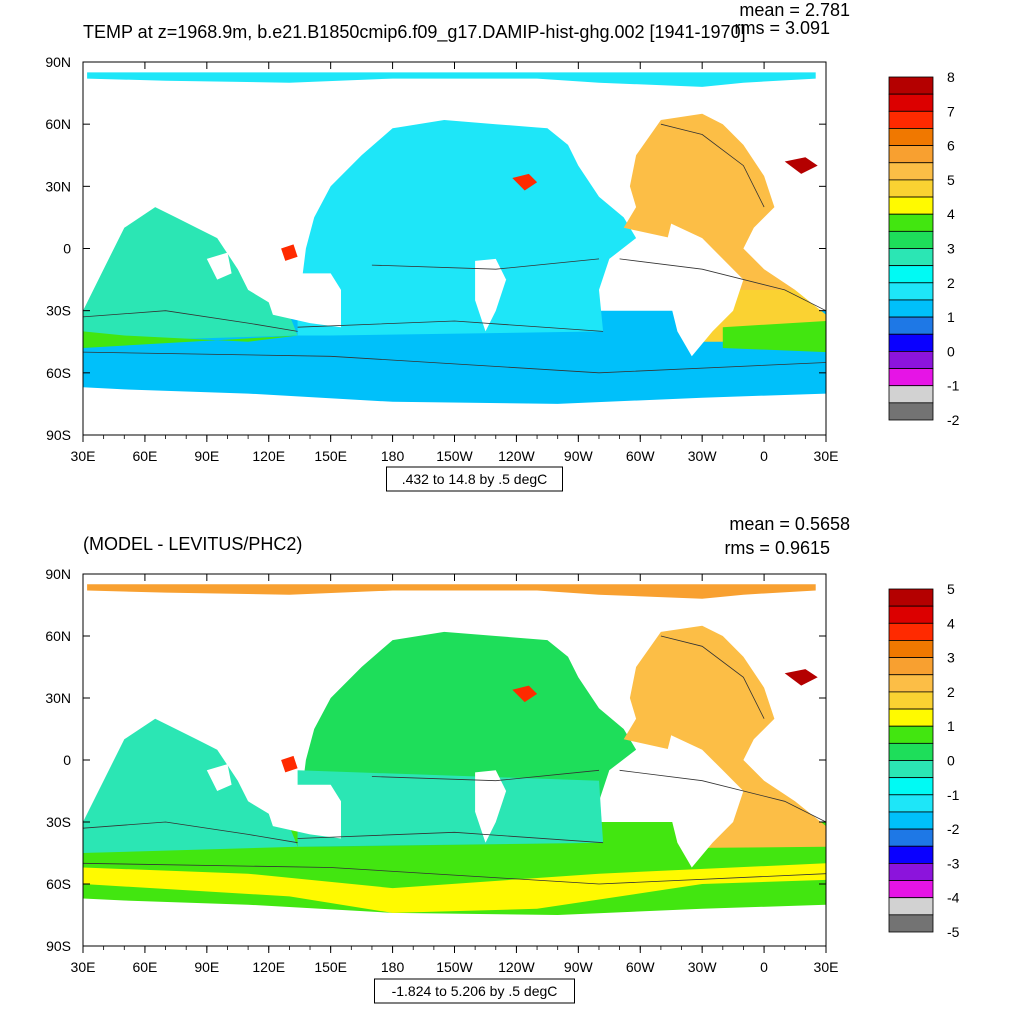  I want to click on med-sea, so click(525, 694).